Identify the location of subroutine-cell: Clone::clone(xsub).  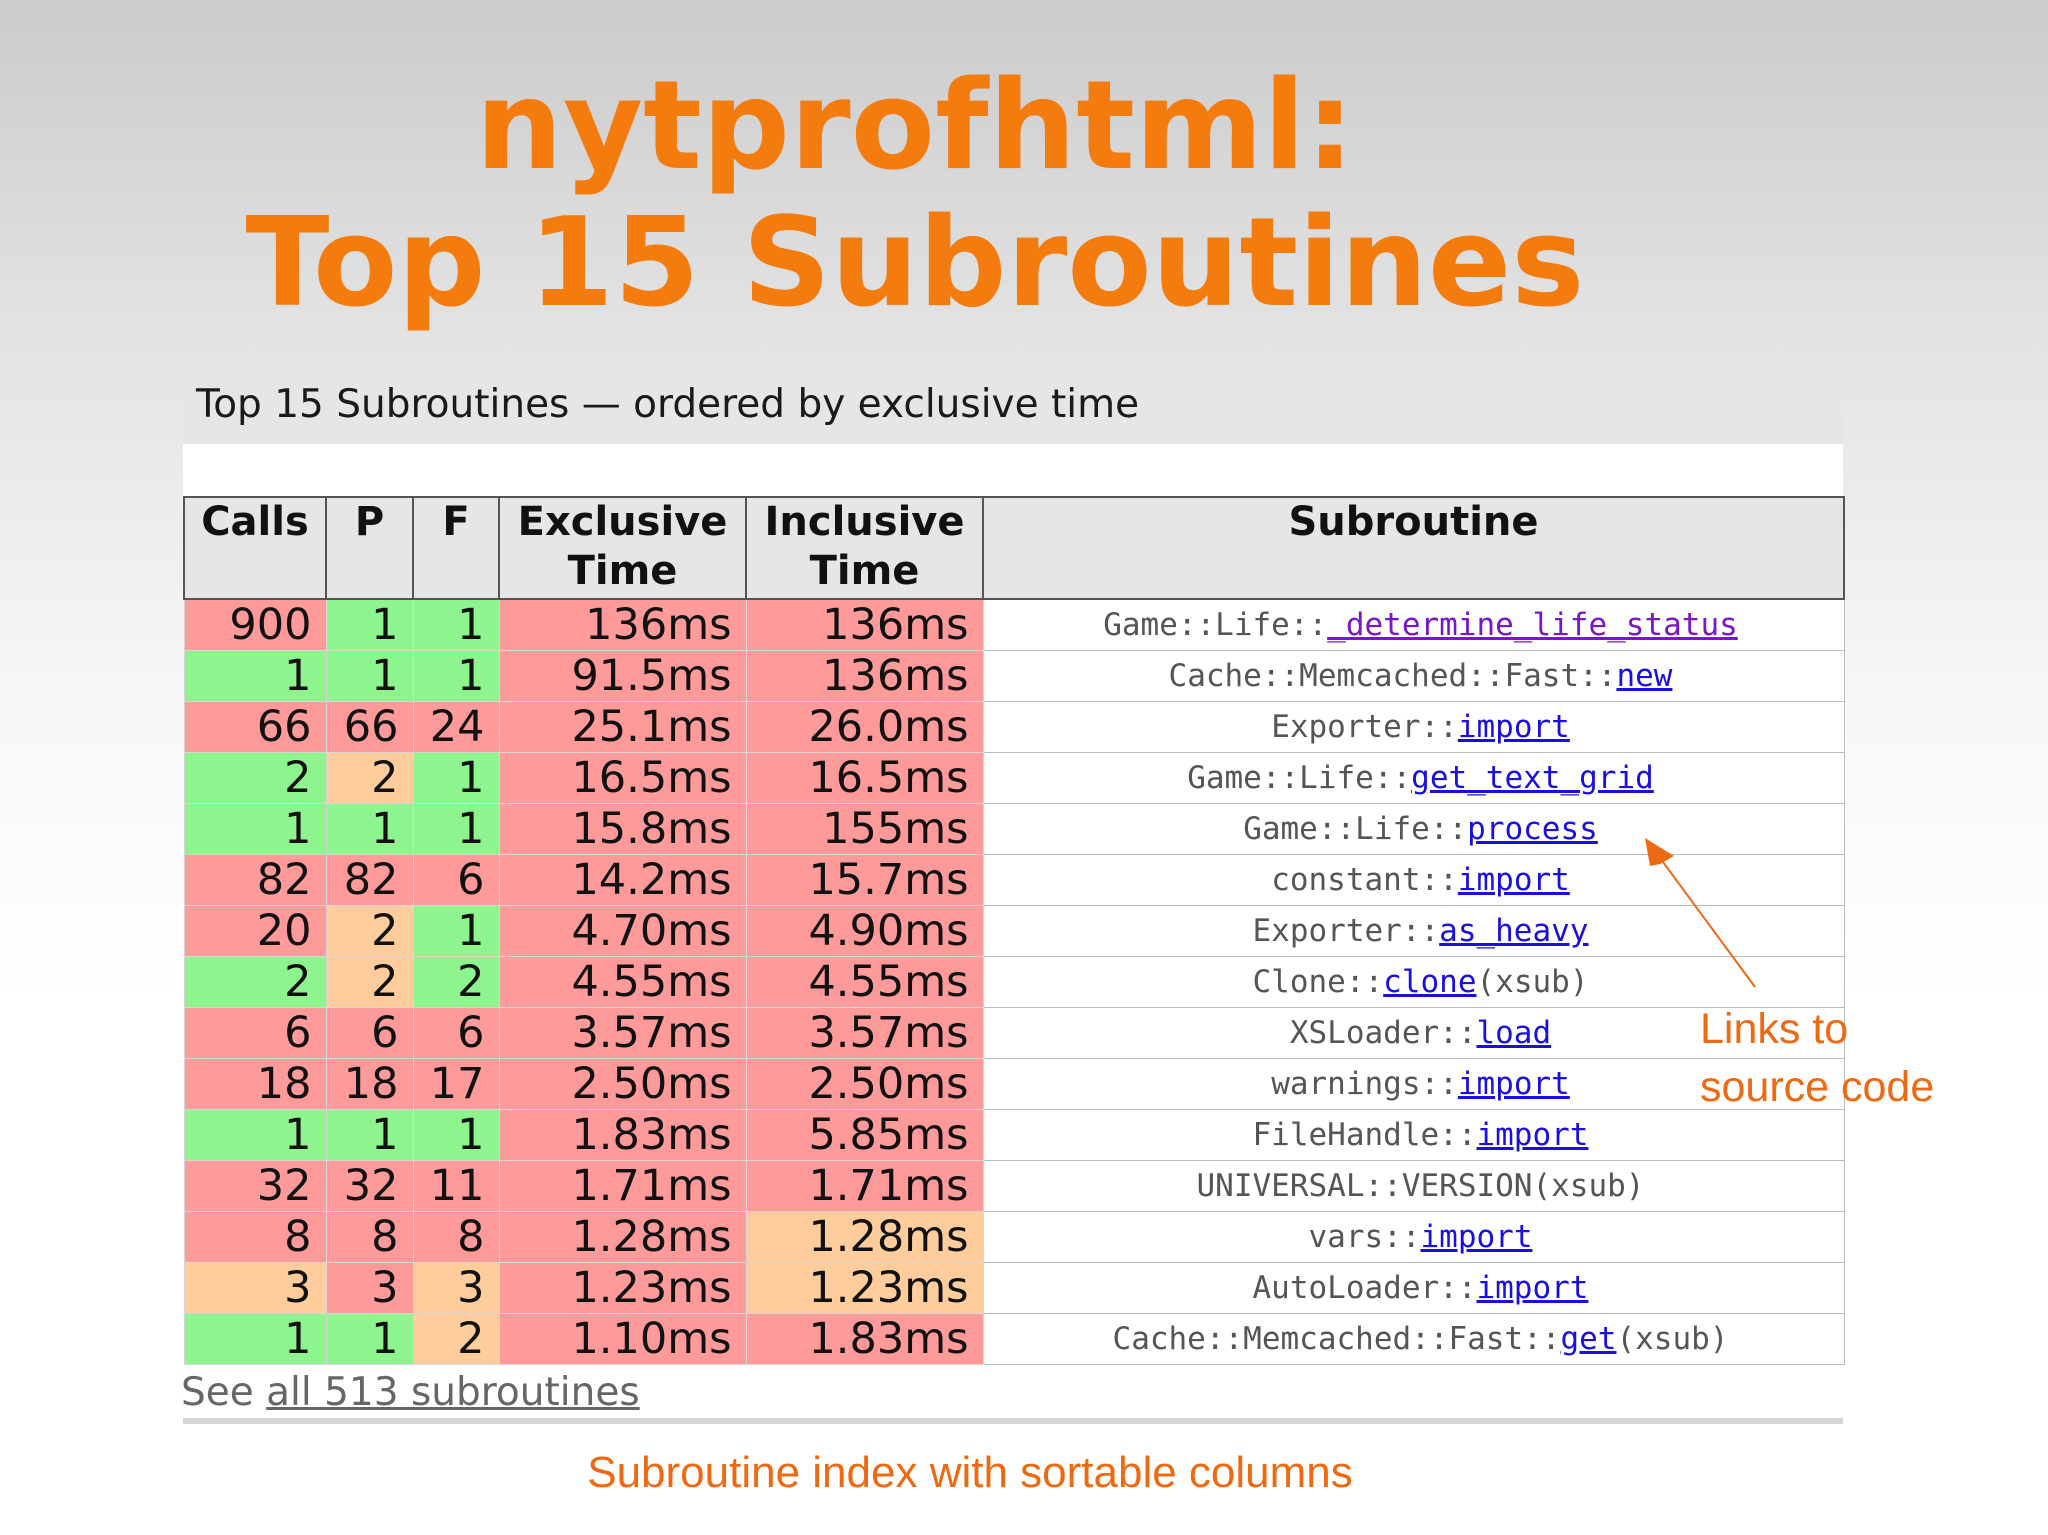
(1413, 982).